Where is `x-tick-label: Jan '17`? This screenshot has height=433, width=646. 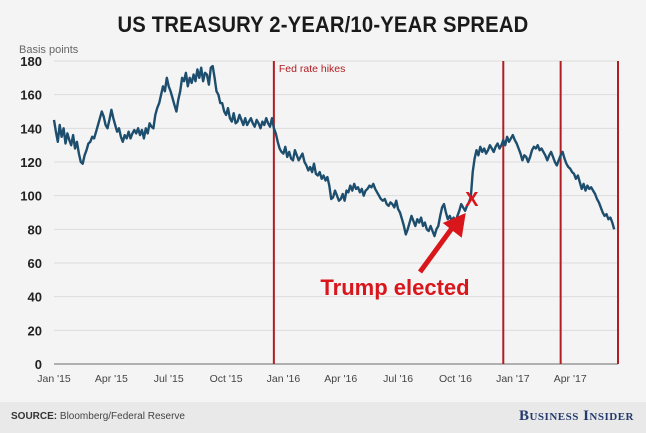
x-tick-label: Jan '17 is located at coordinates (513, 379).